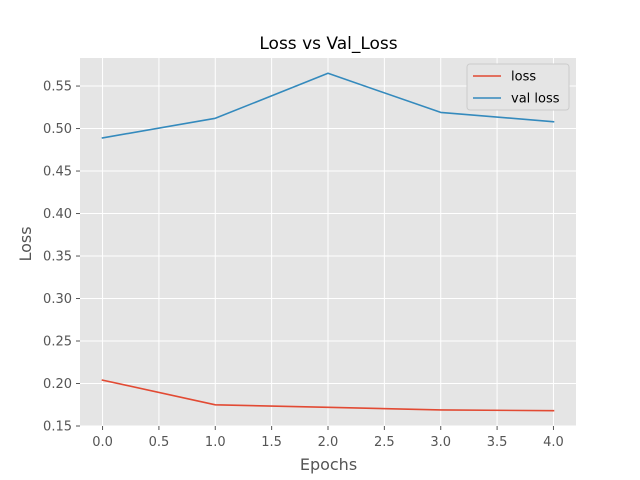 The image size is (640, 480). What do you see at coordinates (440, 442) in the screenshot?
I see `x-tick-label: 3.0` at bounding box center [440, 442].